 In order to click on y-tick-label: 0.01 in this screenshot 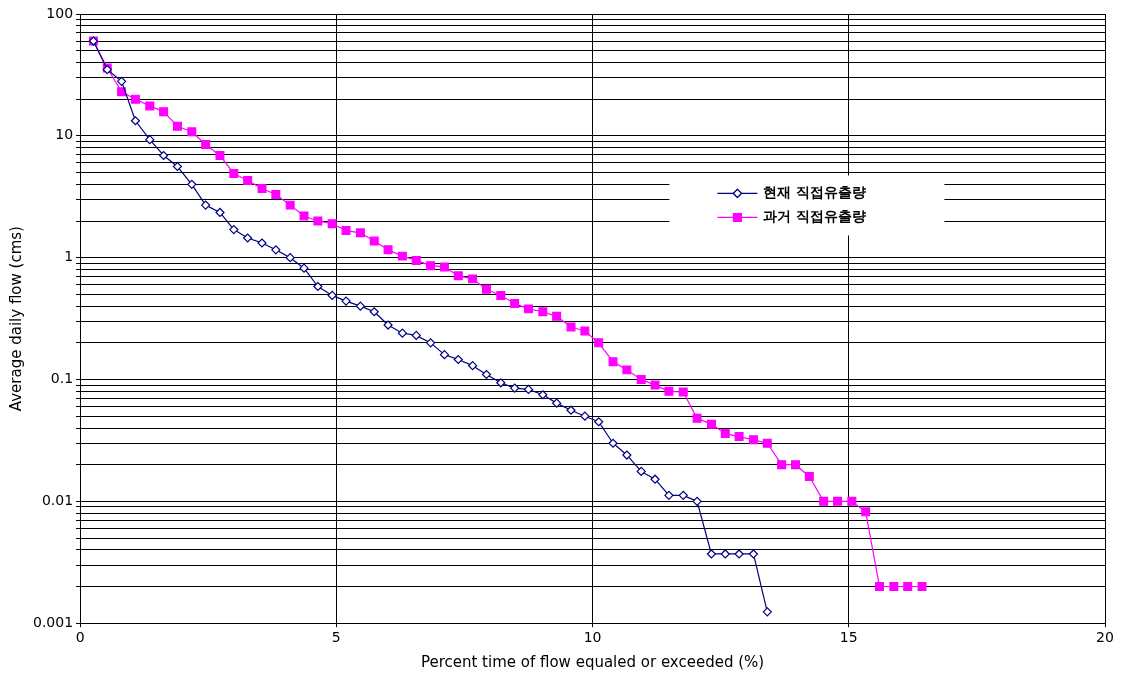, I will do `click(57, 500)`.